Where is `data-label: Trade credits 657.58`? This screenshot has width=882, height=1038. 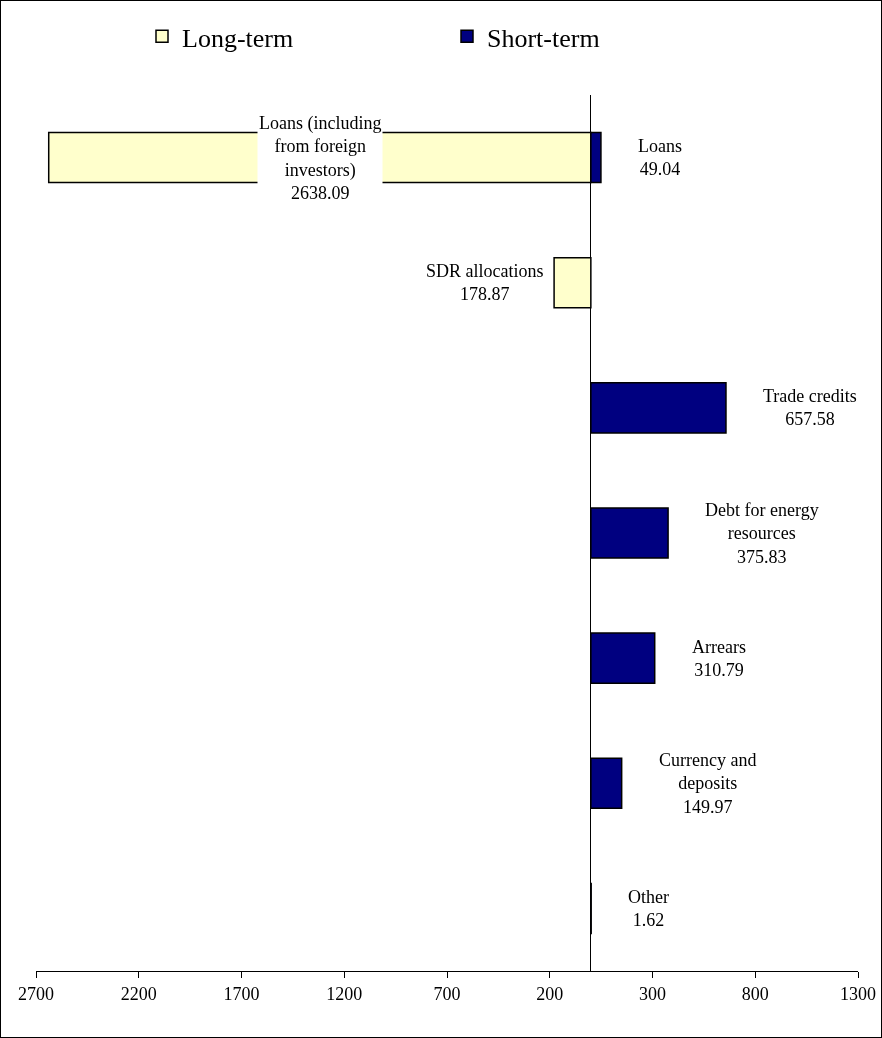 data-label: Trade credits 657.58 is located at coordinates (810, 408).